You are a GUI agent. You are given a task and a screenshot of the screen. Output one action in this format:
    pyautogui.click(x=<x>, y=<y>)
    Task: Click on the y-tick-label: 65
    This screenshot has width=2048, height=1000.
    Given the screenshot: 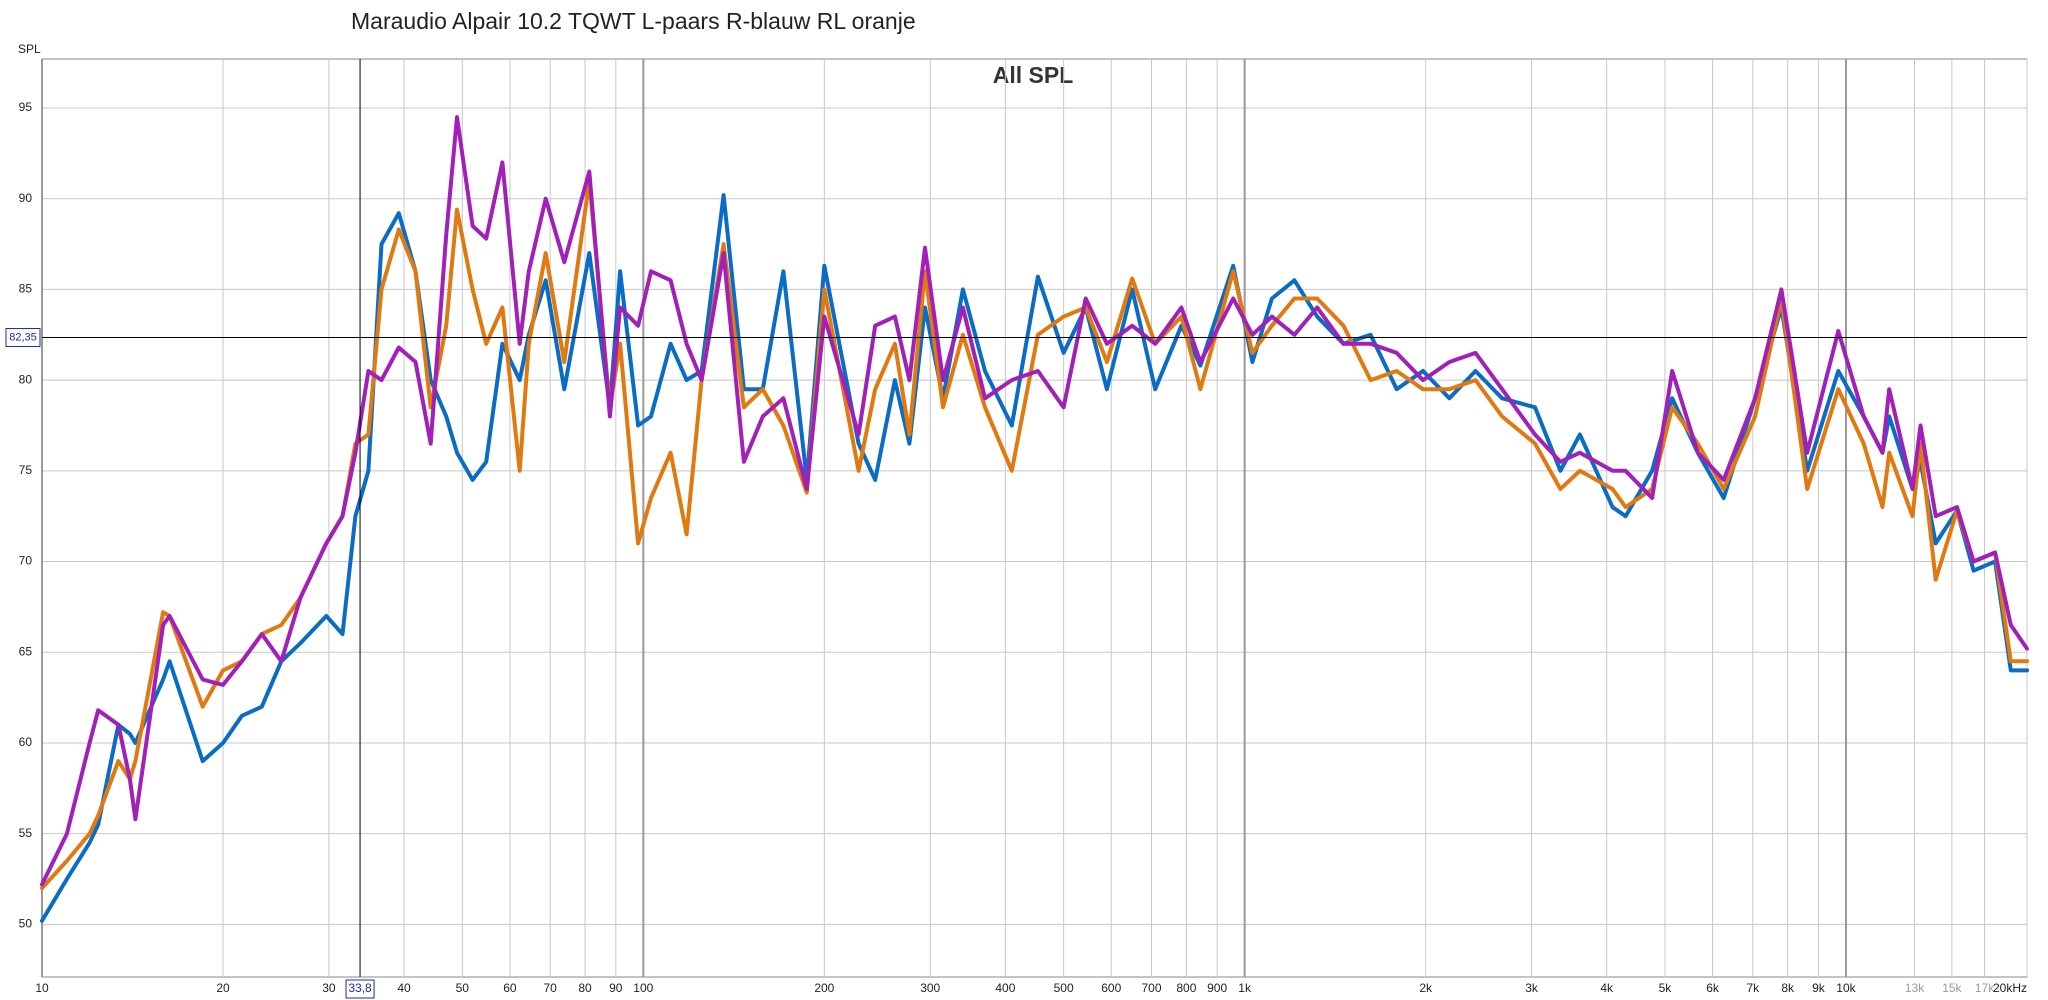 What is the action you would take?
    pyautogui.click(x=26, y=651)
    